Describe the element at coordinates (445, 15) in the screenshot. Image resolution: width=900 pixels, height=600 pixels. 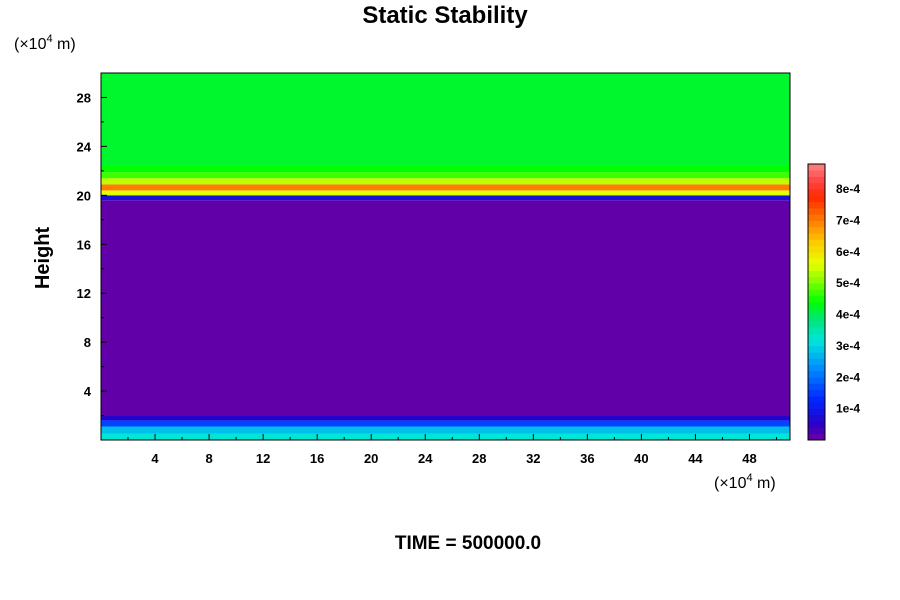
I see `chart-title: Static Stability` at that location.